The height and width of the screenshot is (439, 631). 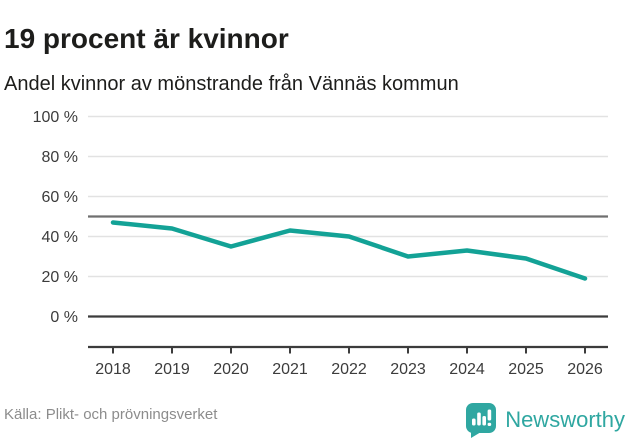 I want to click on x-tick-label: 2018, so click(x=113, y=369).